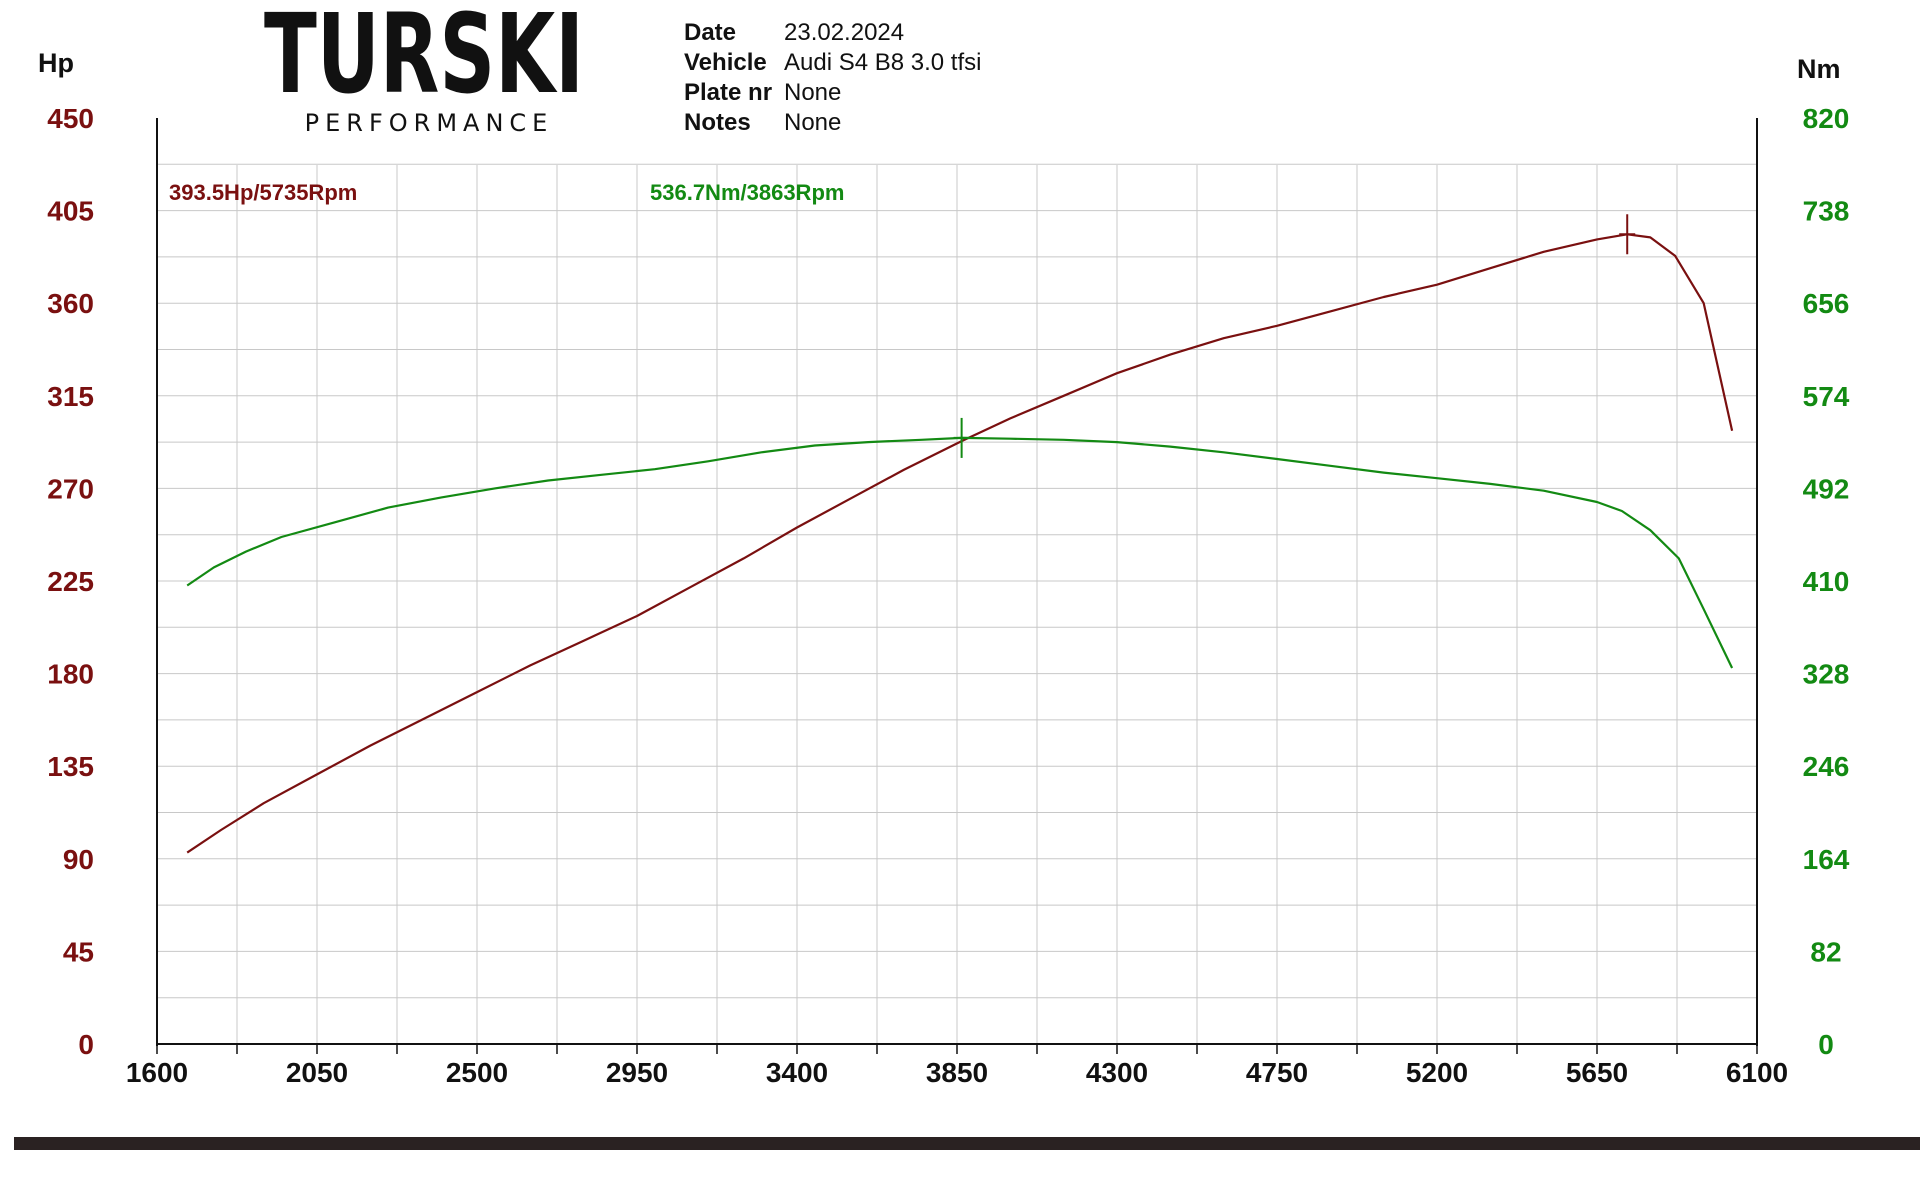 The width and height of the screenshot is (1920, 1200). I want to click on right-tick-label: 492, so click(1826, 488).